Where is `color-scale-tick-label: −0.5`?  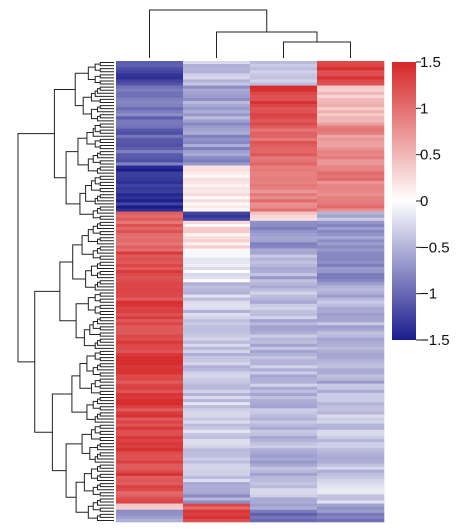 color-scale-tick-label: −0.5 is located at coordinates (435, 247).